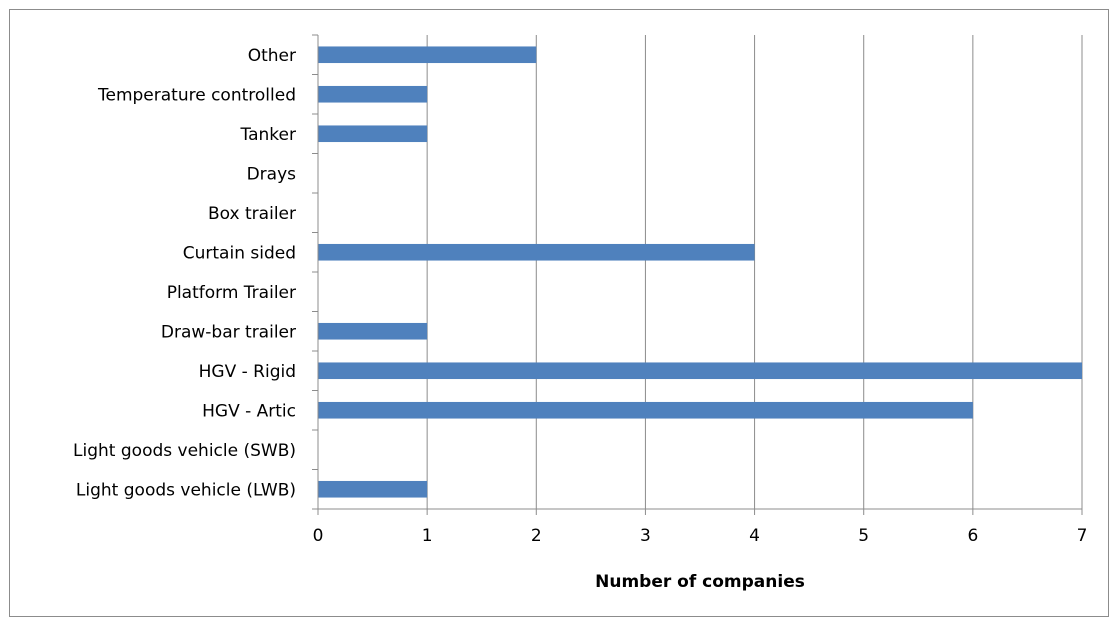 Image resolution: width=1116 pixels, height=625 pixels. Describe the element at coordinates (196, 95) in the screenshot. I see `y-category-label: Temperature controlled` at that location.